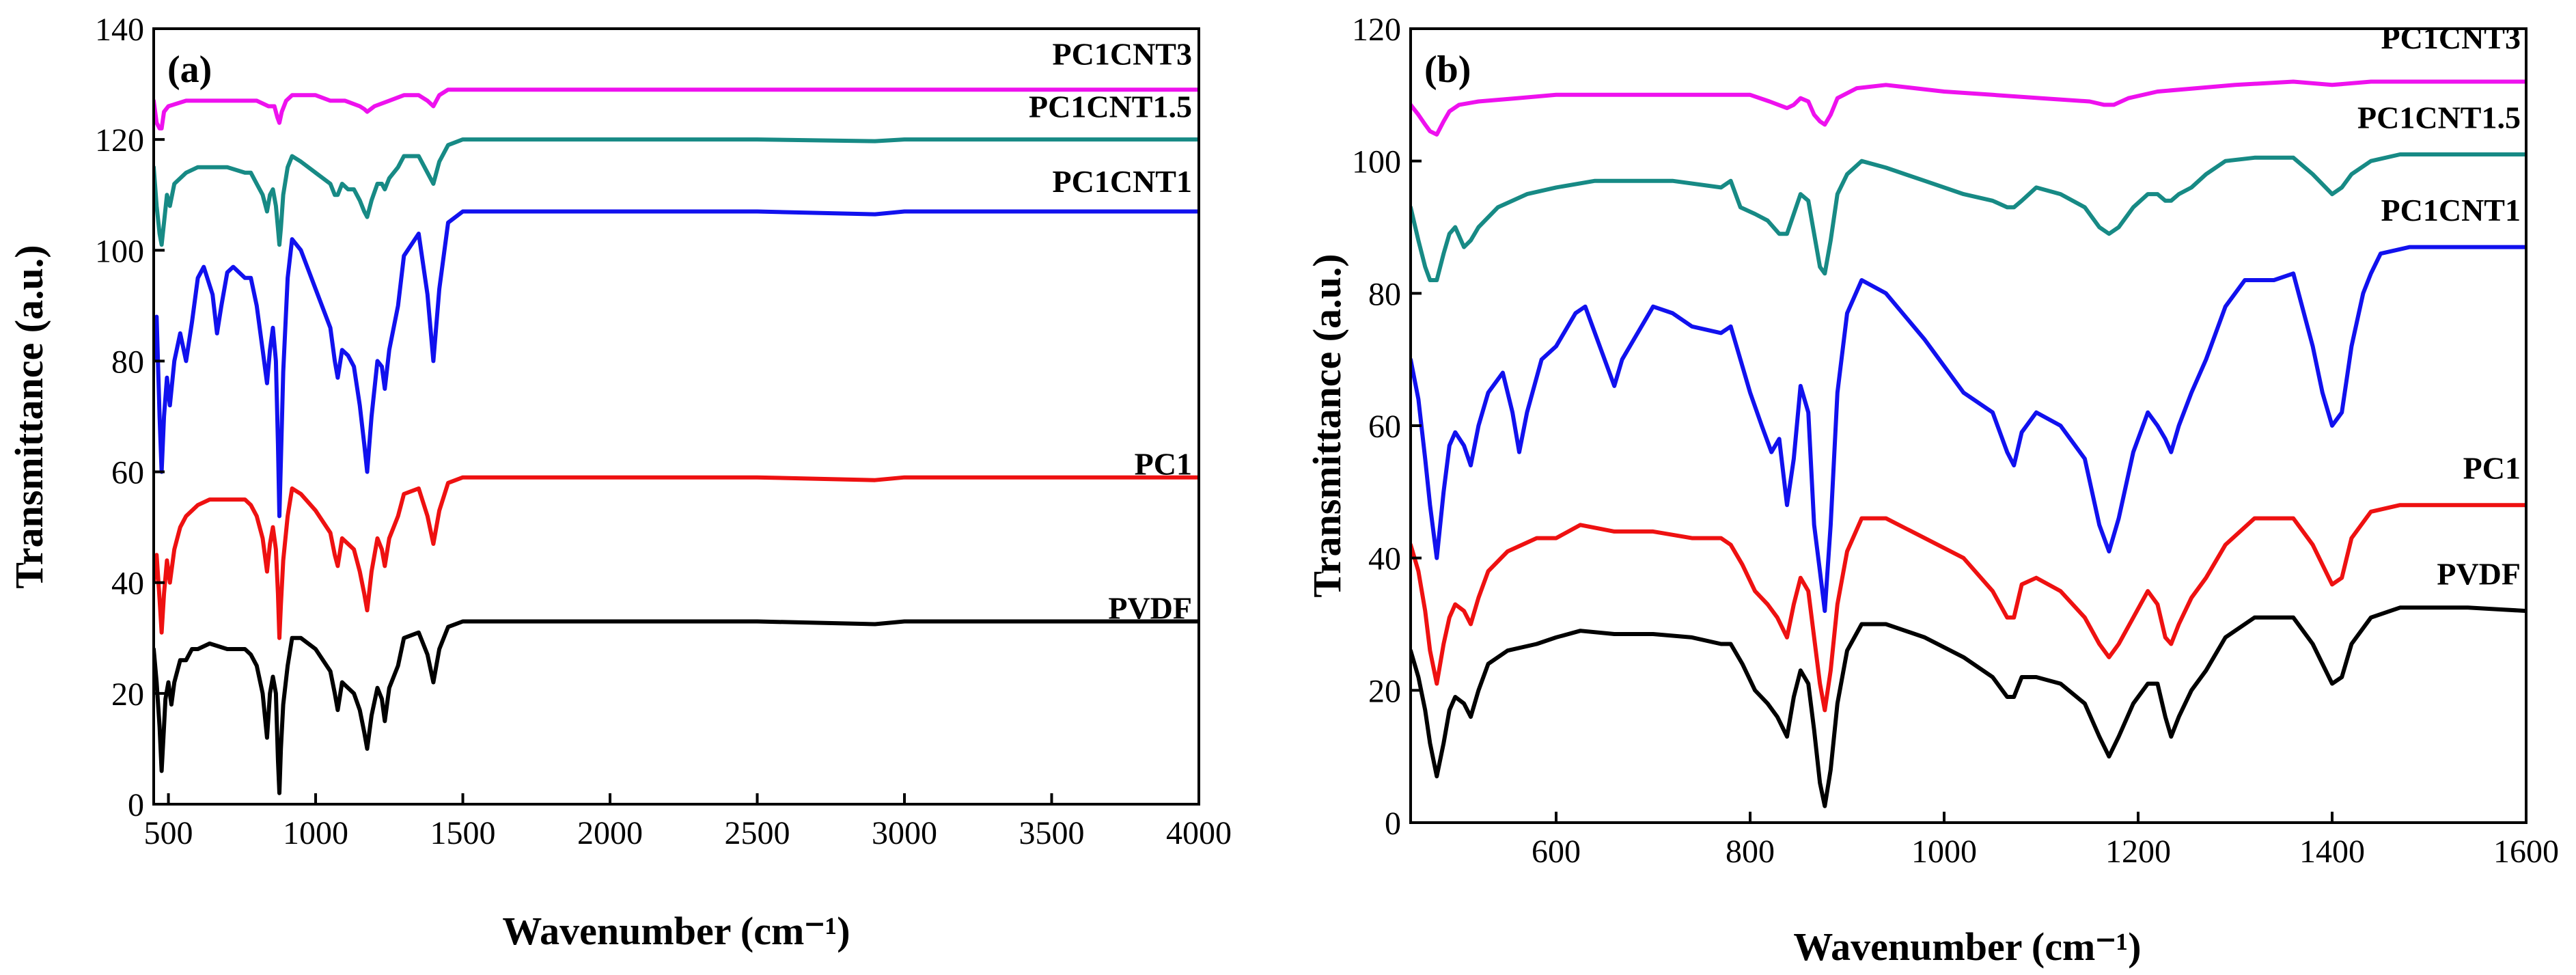 The height and width of the screenshot is (975, 2576). I want to click on panel-b-series-label-pc1cnt3: PC1CNT3, so click(2451, 37).